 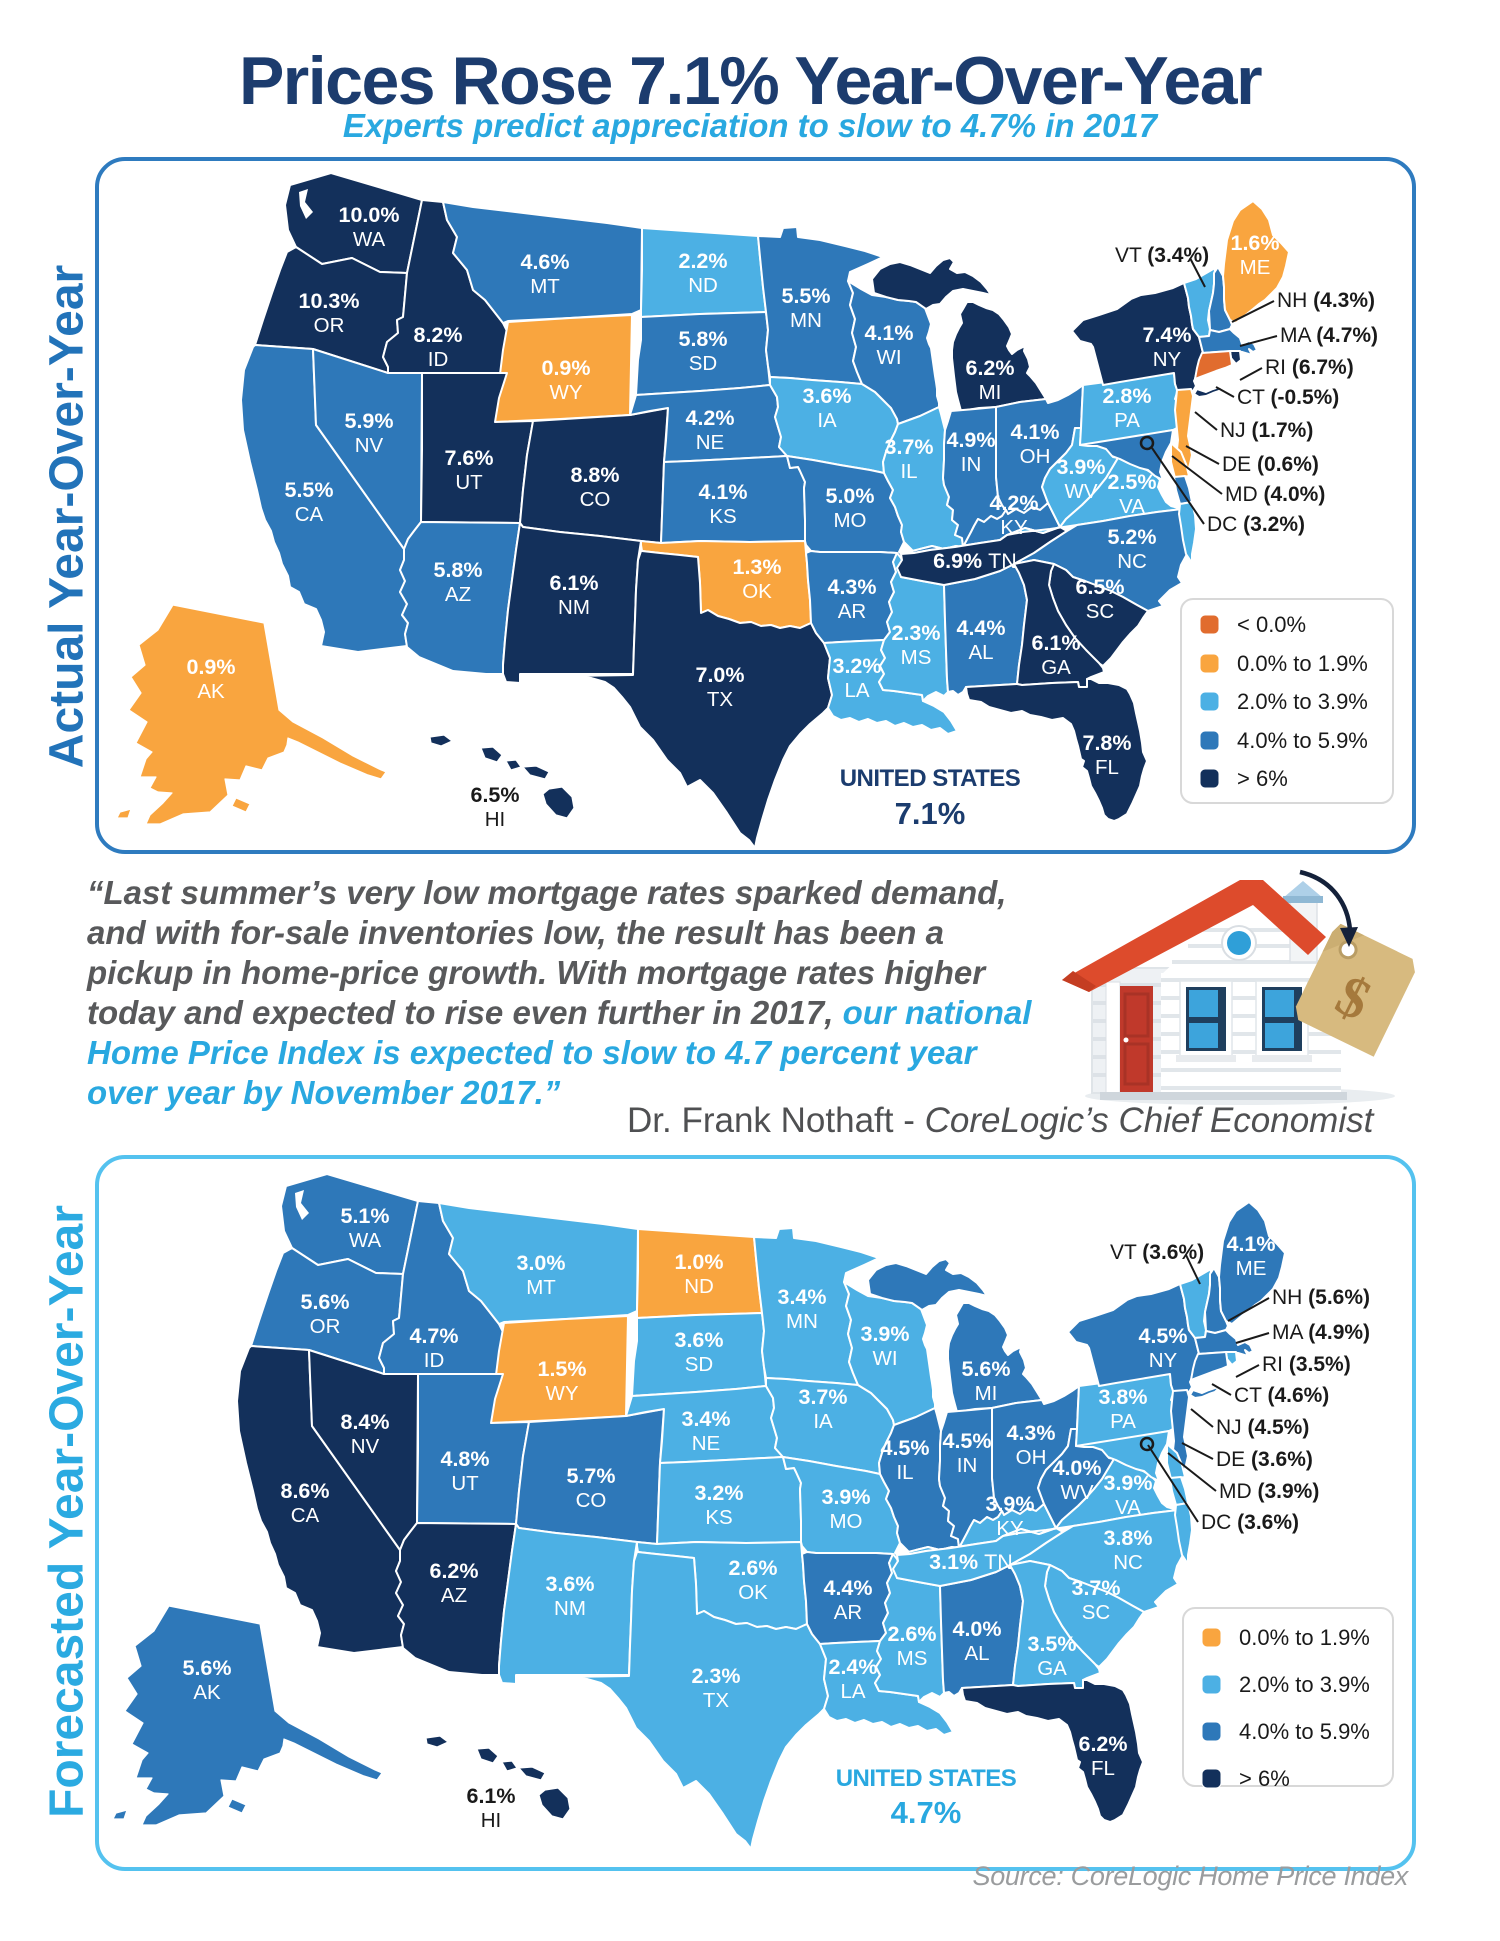 What do you see at coordinates (826, 396) in the screenshot?
I see `svg-text: 3.6%` at bounding box center [826, 396].